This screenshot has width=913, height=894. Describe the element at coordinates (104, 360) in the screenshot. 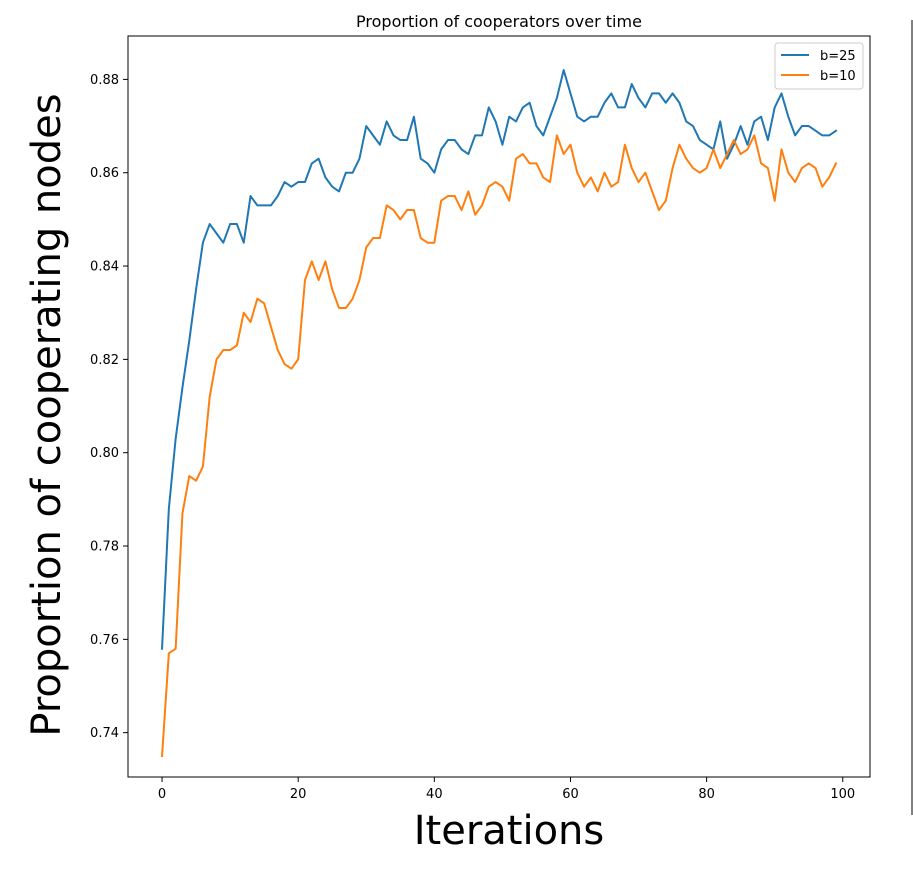

I see `y-tick-label: 0.82` at that location.